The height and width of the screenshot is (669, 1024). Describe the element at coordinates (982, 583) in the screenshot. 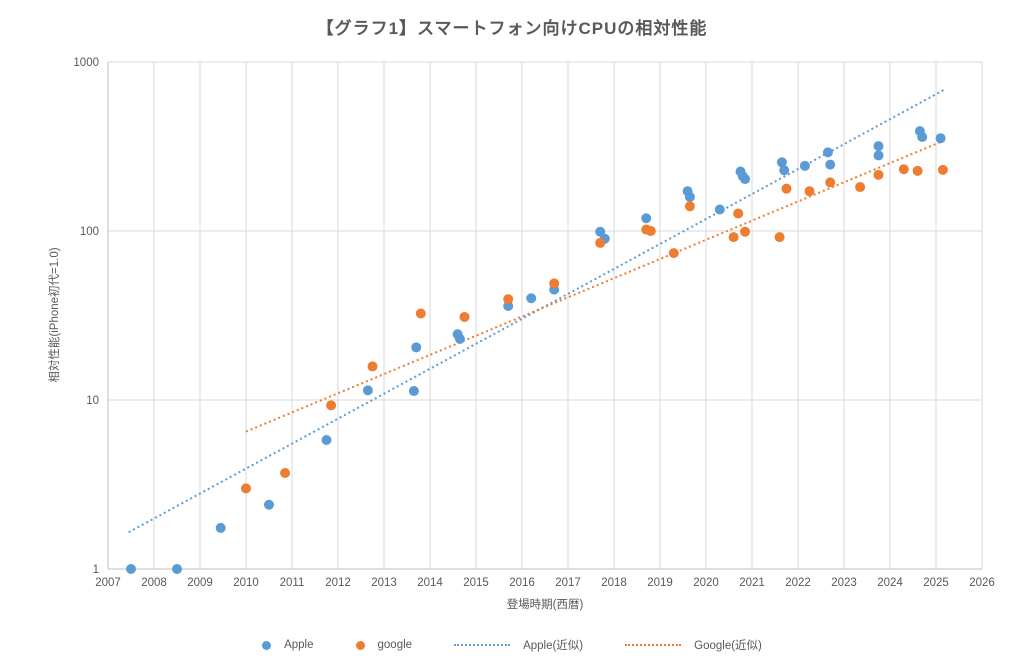

I see `x-tick-label-2026: 2026` at that location.